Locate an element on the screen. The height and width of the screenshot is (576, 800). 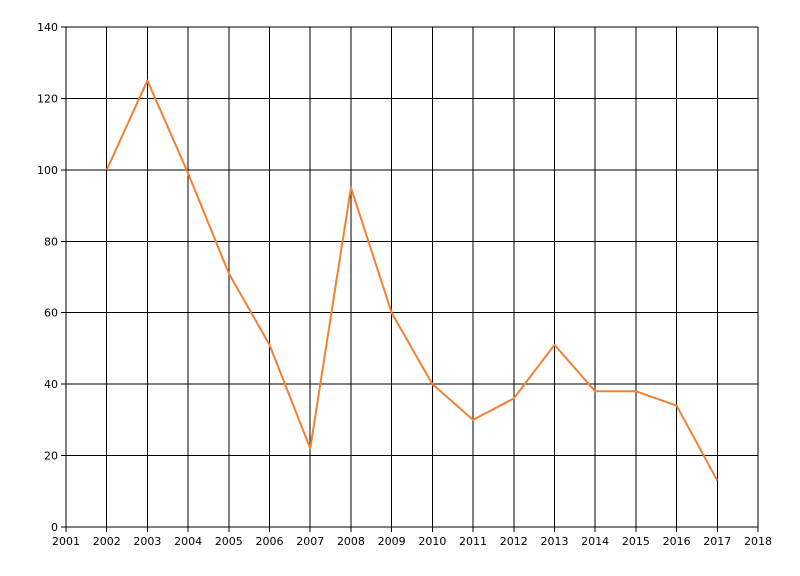
x-tick-label: 2005 is located at coordinates (229, 541).